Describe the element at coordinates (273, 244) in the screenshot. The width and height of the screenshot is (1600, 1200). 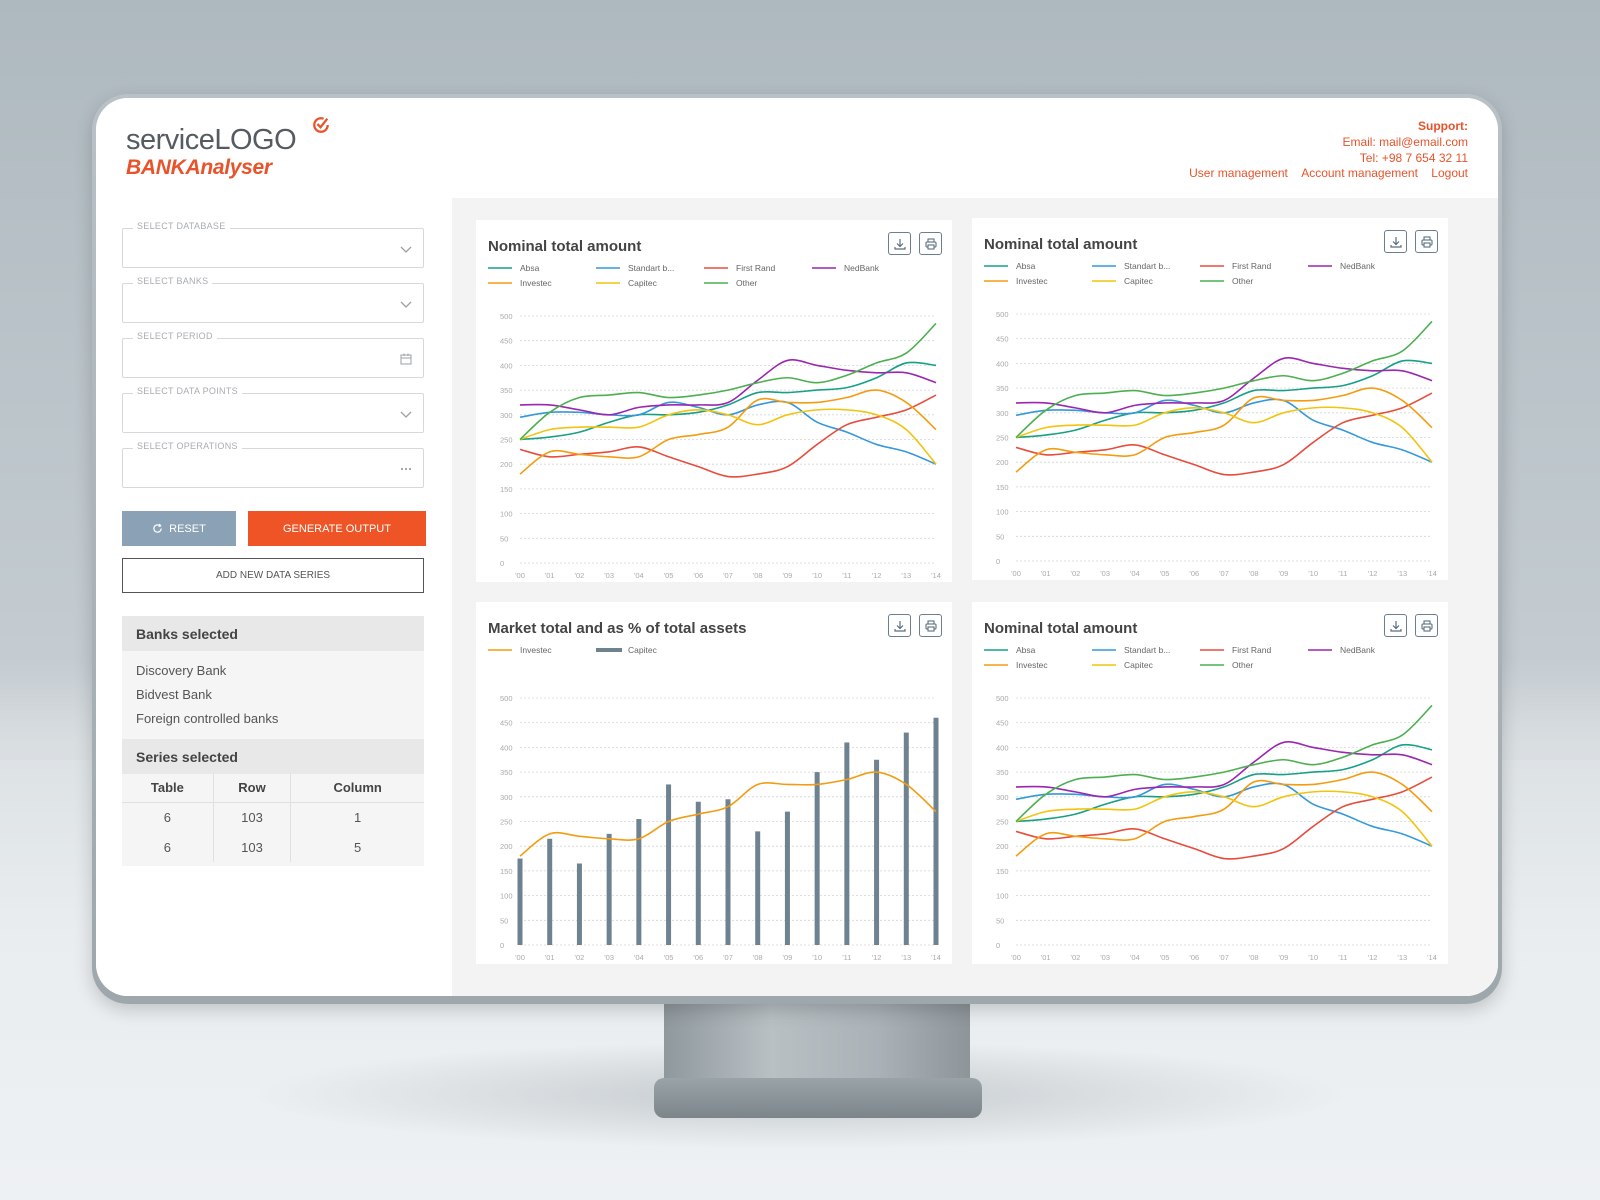
I see `database-select: SELECT DATABASE` at that location.